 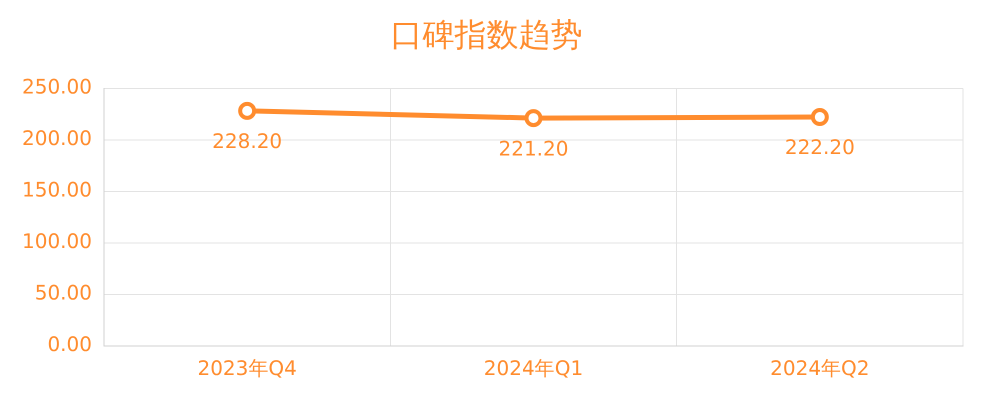 What do you see at coordinates (247, 141) in the screenshot?
I see `data-label: 228.20` at bounding box center [247, 141].